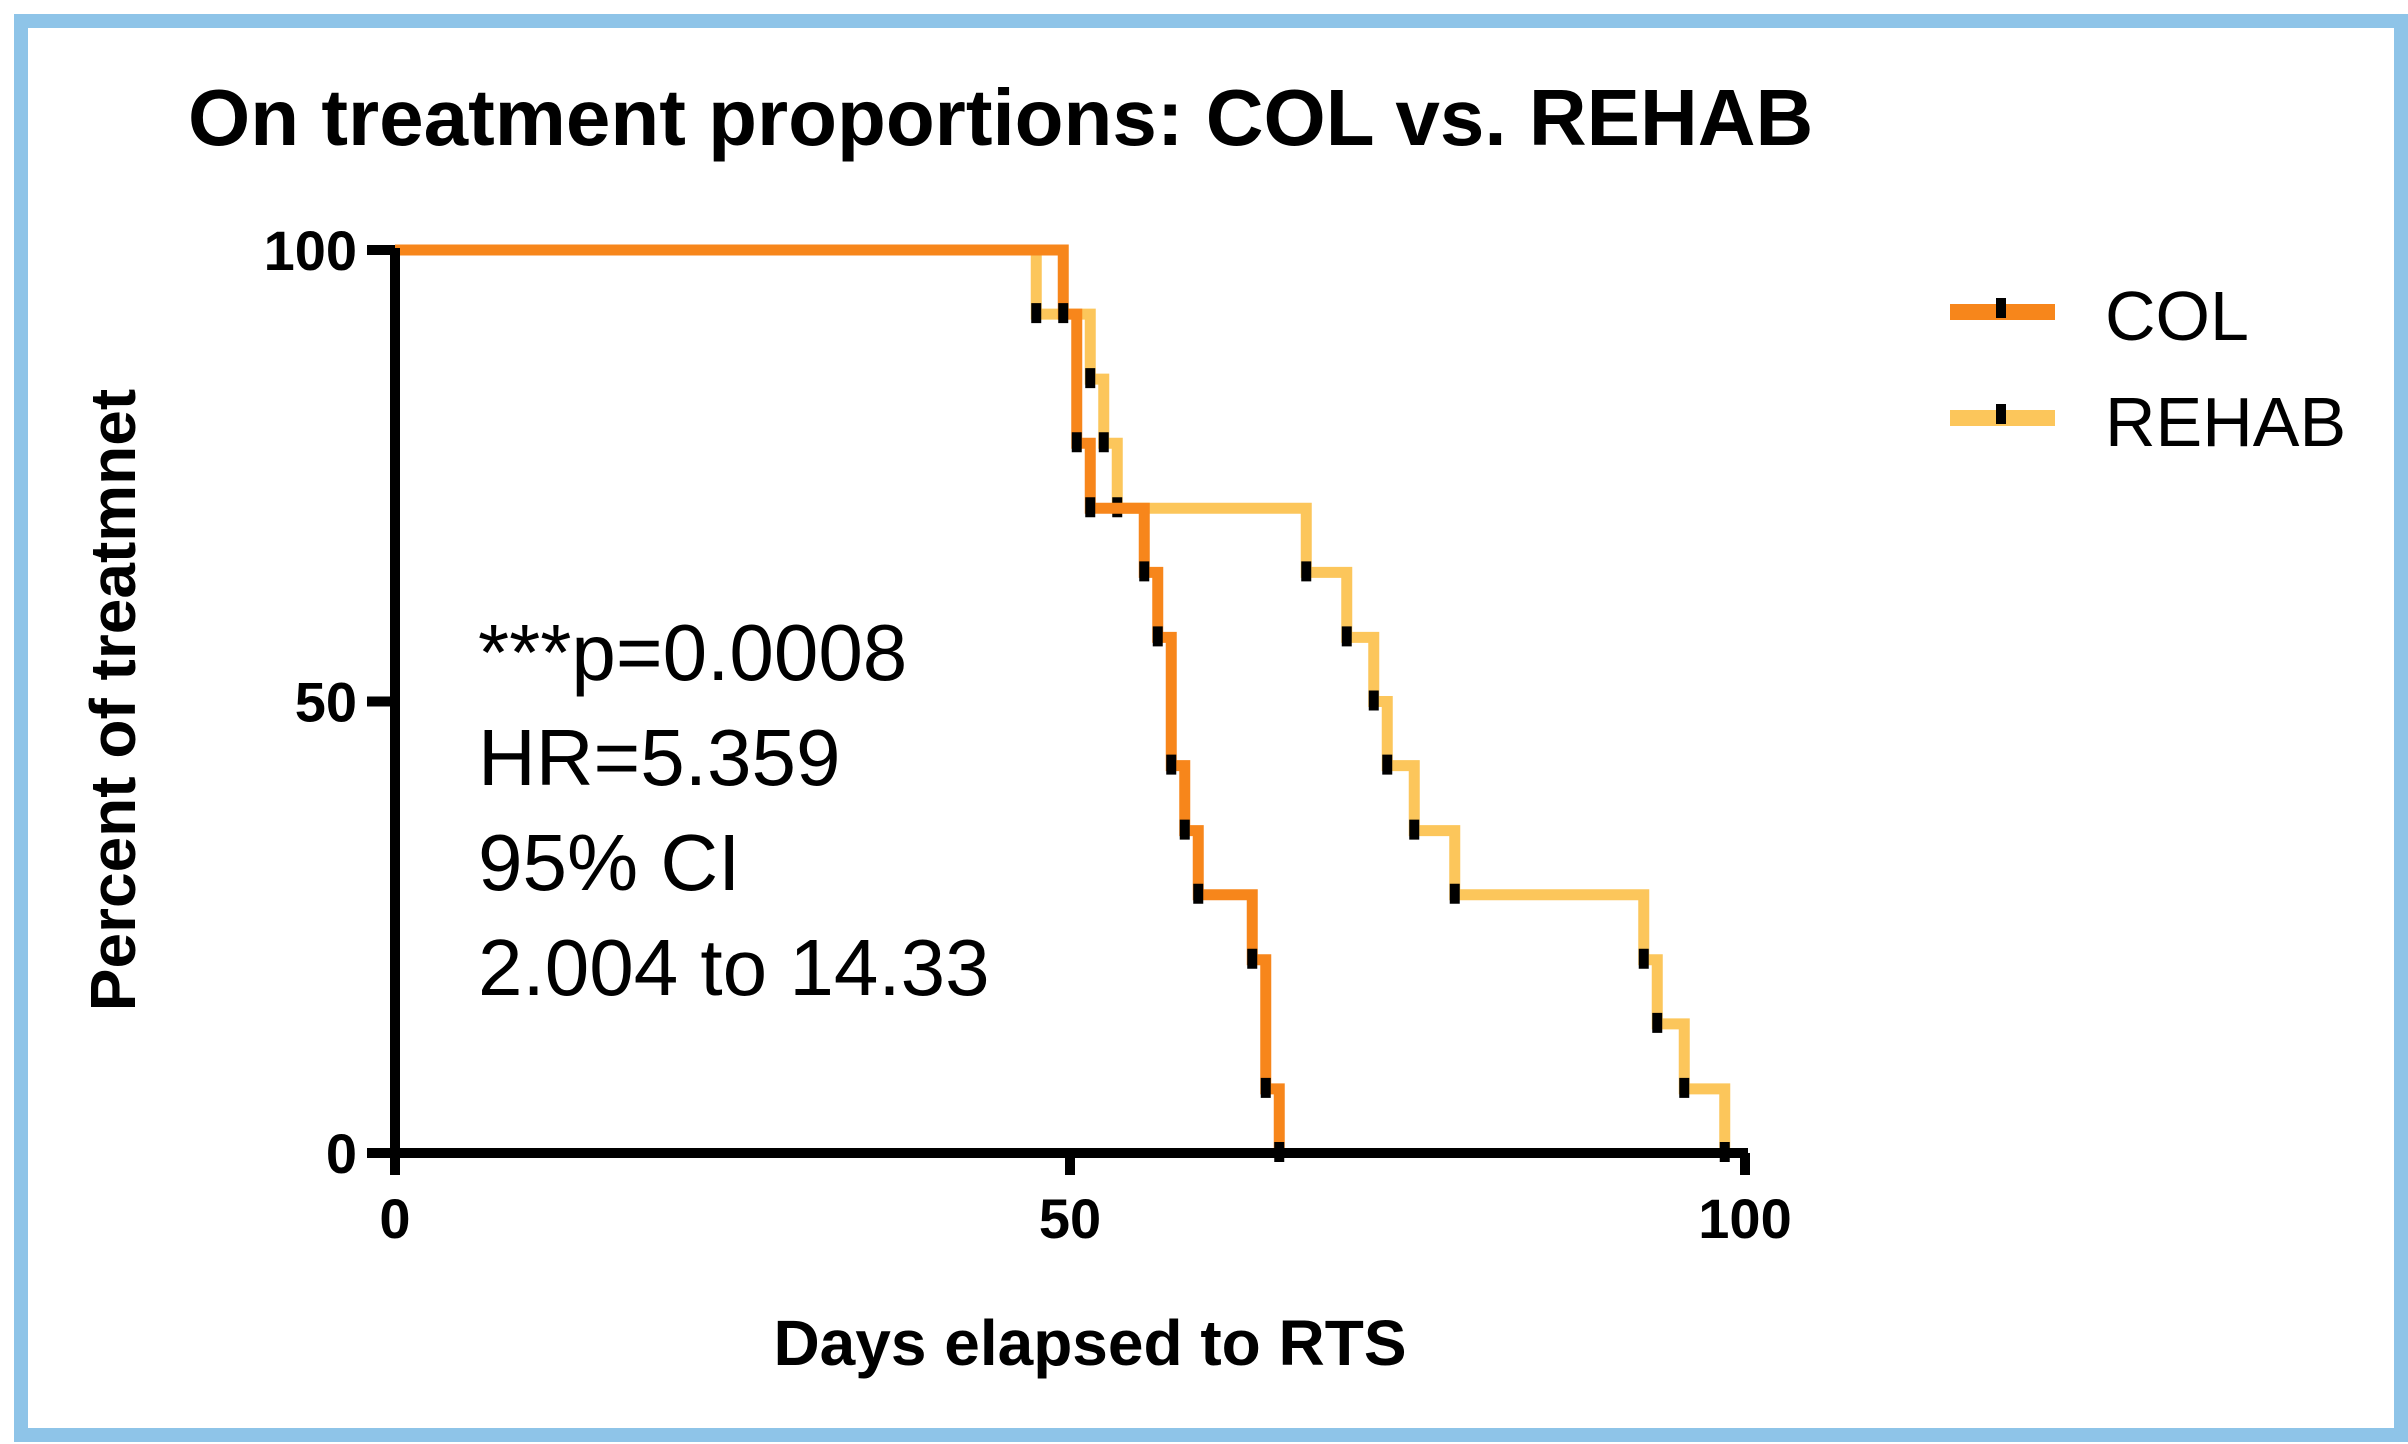 This screenshot has width=2408, height=1444. I want to click on y-tick-label: 50, so click(326, 702).